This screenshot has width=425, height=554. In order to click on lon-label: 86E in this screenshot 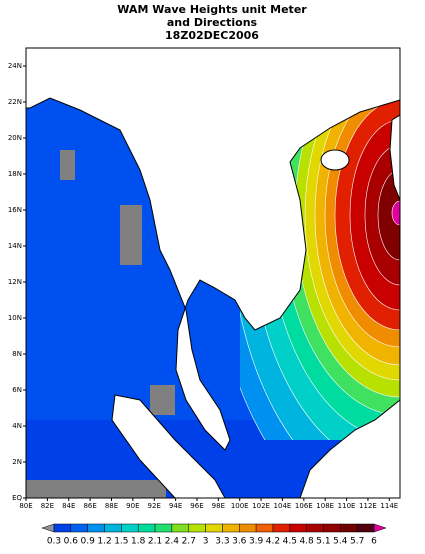, I will do `click(89, 506)`.